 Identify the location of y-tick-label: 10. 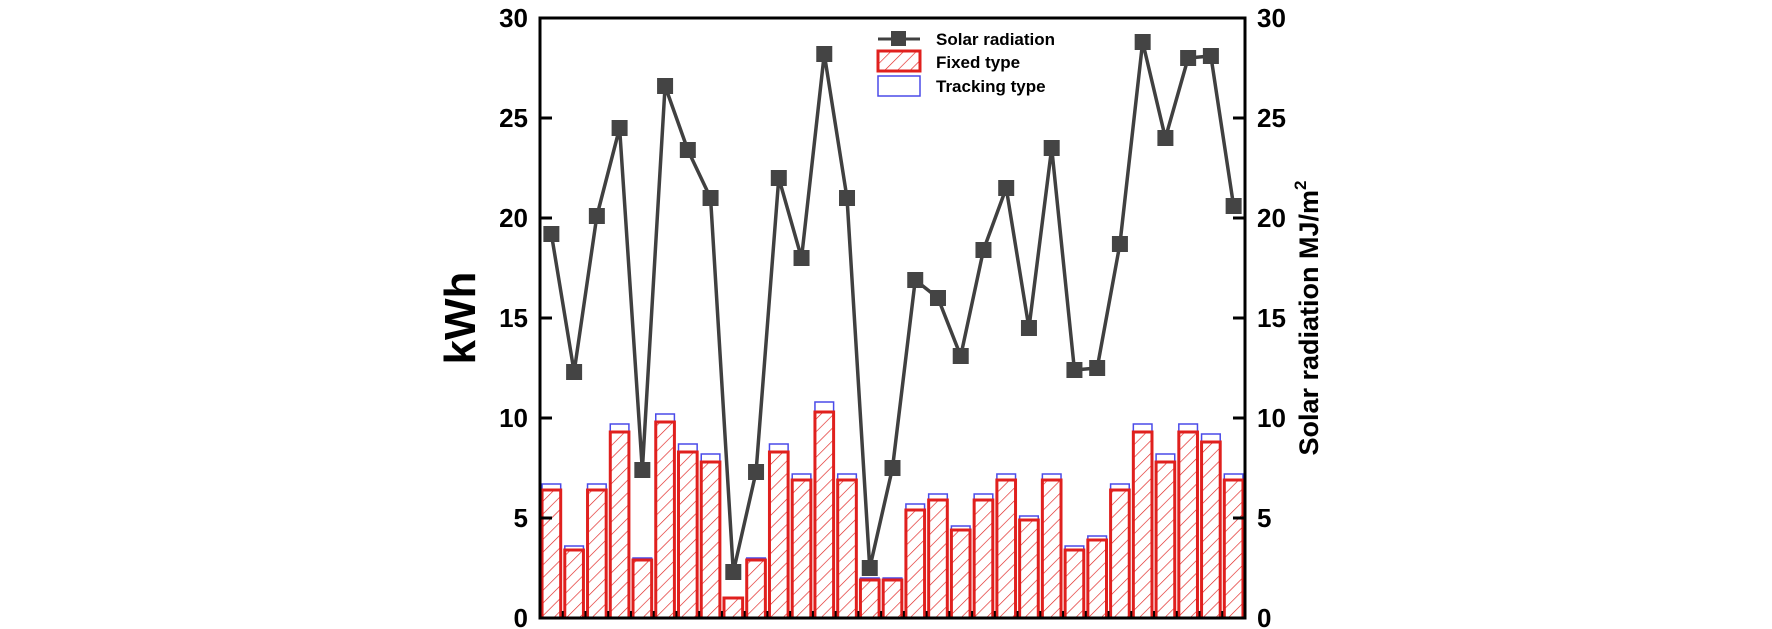
(513, 418).